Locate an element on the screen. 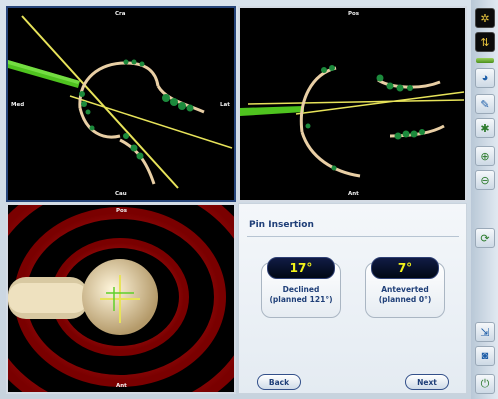 Image resolution: width=498 pixels, height=399 pixels. anteverted-label: Anteverted is located at coordinates (405, 289).